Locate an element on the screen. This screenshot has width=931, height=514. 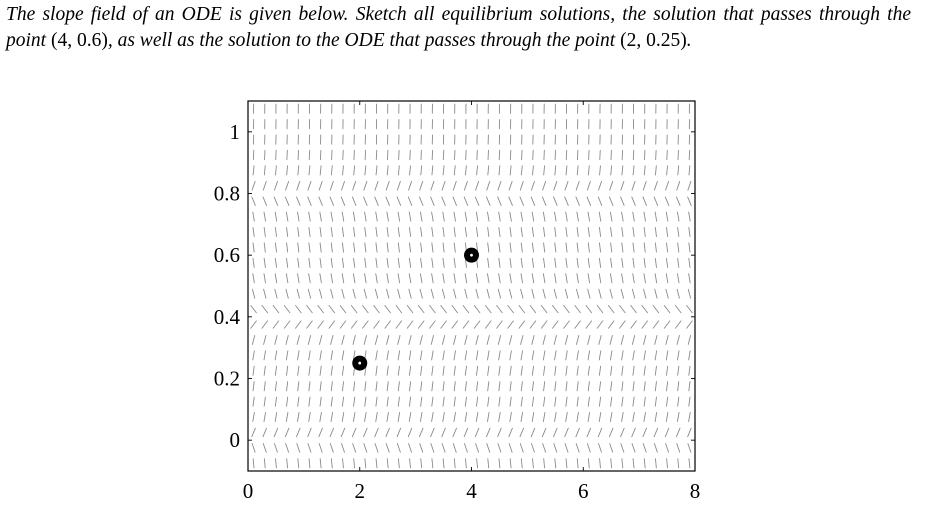
y-tick-label: 0.6 is located at coordinates (227, 255).